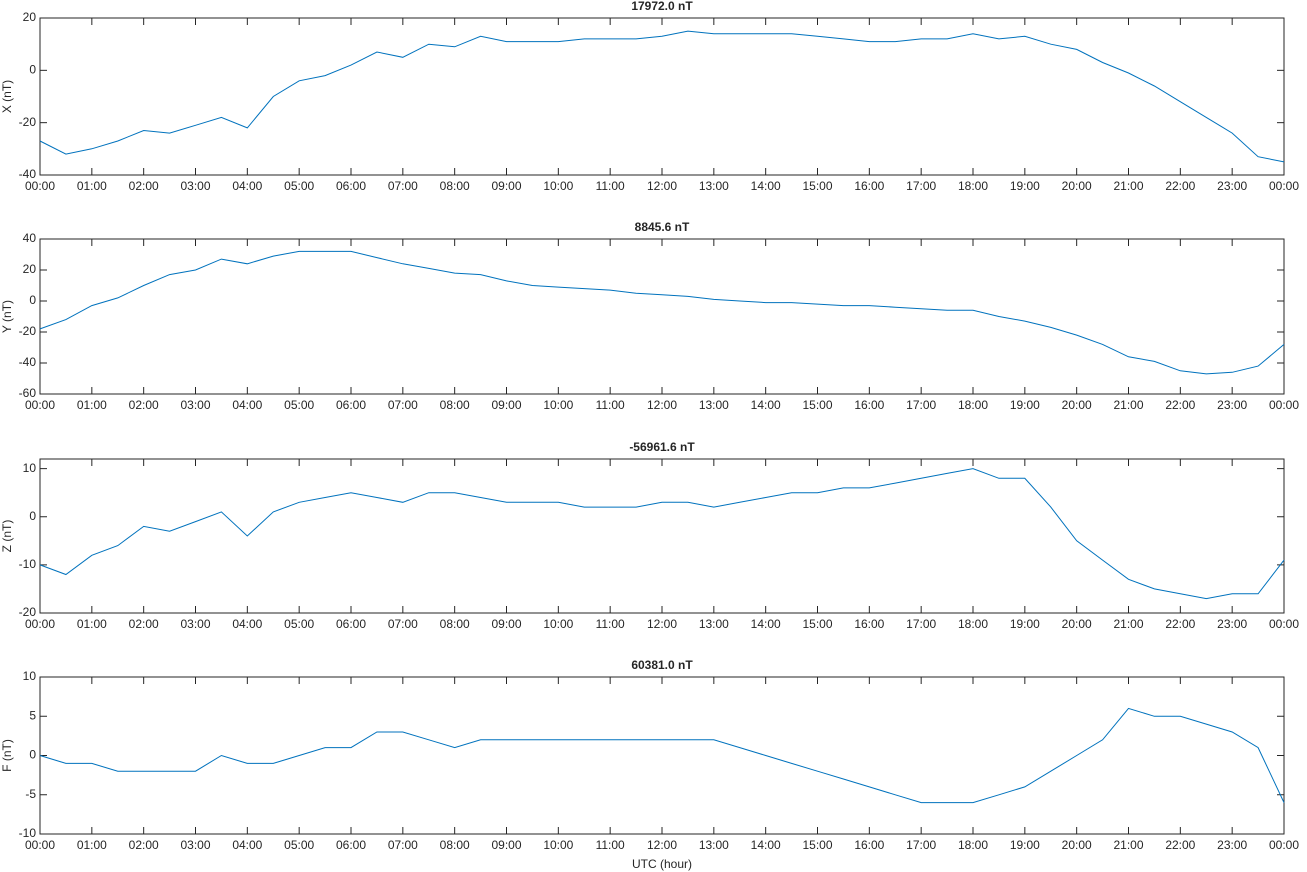 The width and height of the screenshot is (1307, 872). I want to click on x-tick-label: 18:00, so click(973, 845).